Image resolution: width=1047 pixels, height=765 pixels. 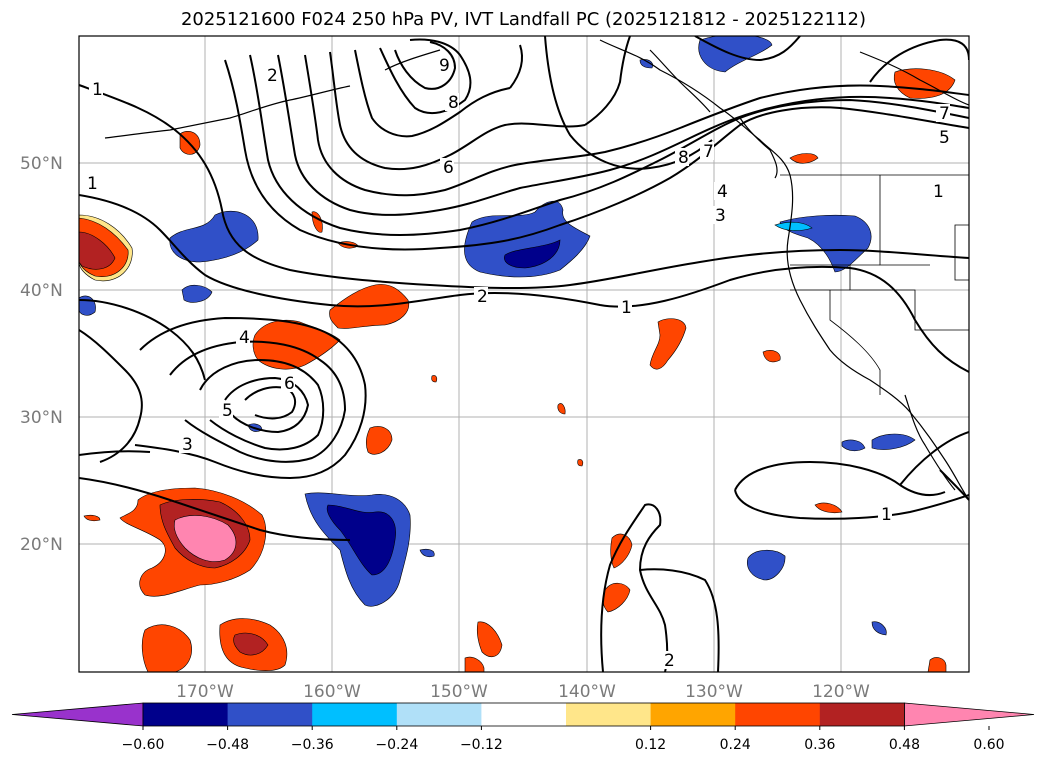 What do you see at coordinates (481, 745) in the screenshot?
I see `colorbar-tick-label: −0.12` at bounding box center [481, 745].